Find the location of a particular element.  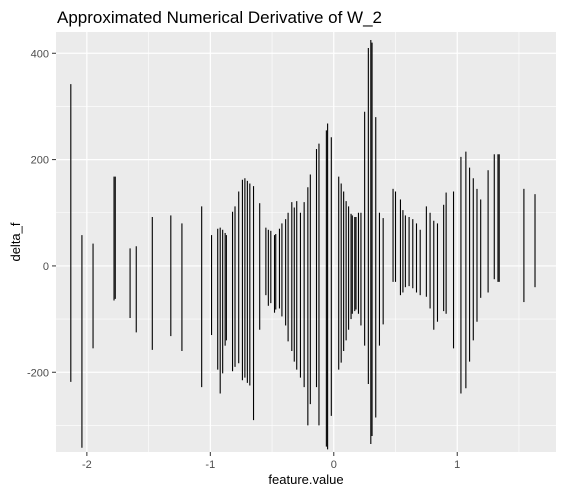

x-axis: -2 -1 0 1 is located at coordinates (271, 461).